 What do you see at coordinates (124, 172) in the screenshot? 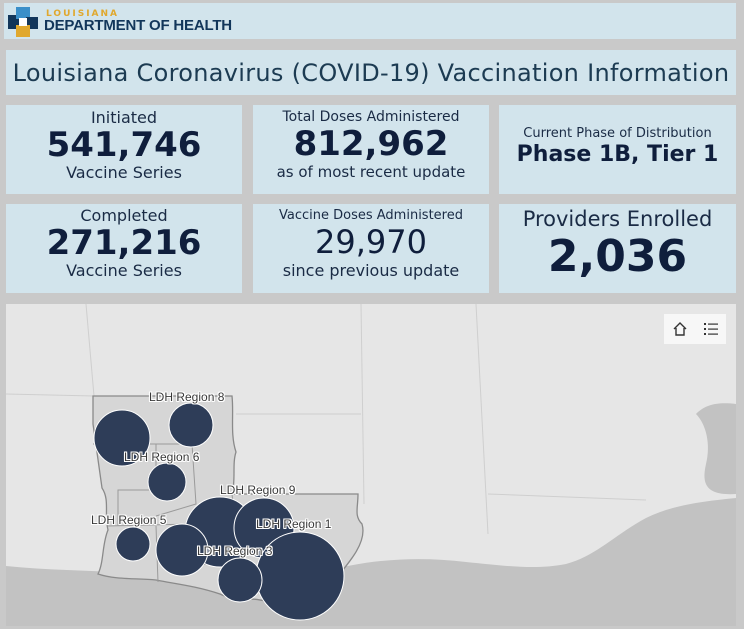
I see `initiated-sublabel: Vaccine Series` at bounding box center [124, 172].